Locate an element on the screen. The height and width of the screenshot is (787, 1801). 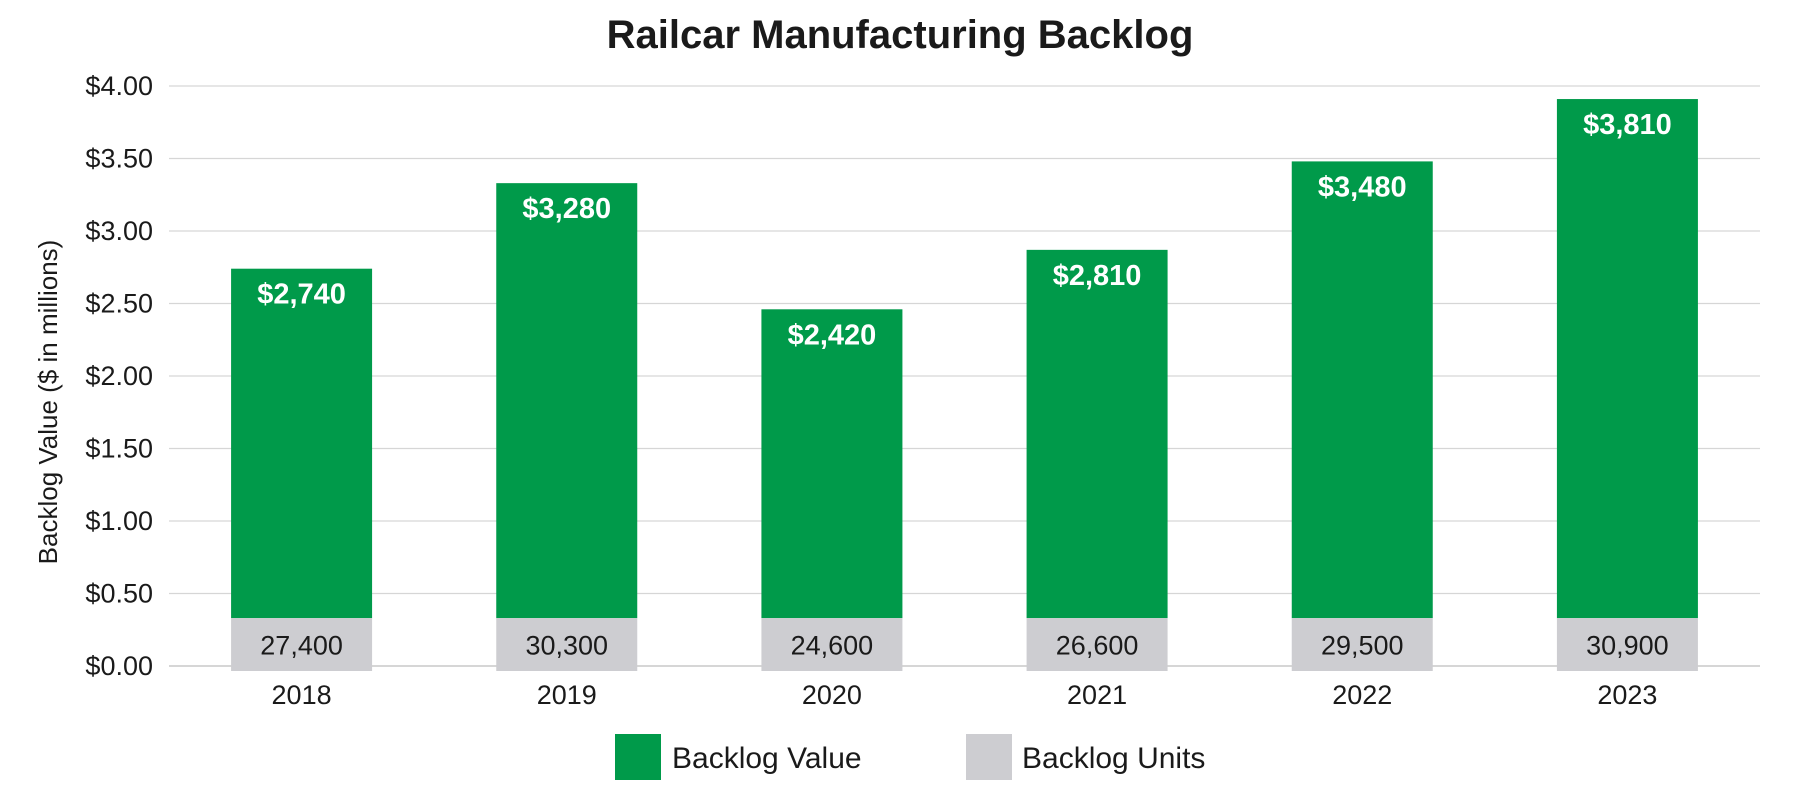
units-data-label: 30,300 is located at coordinates (566, 646).